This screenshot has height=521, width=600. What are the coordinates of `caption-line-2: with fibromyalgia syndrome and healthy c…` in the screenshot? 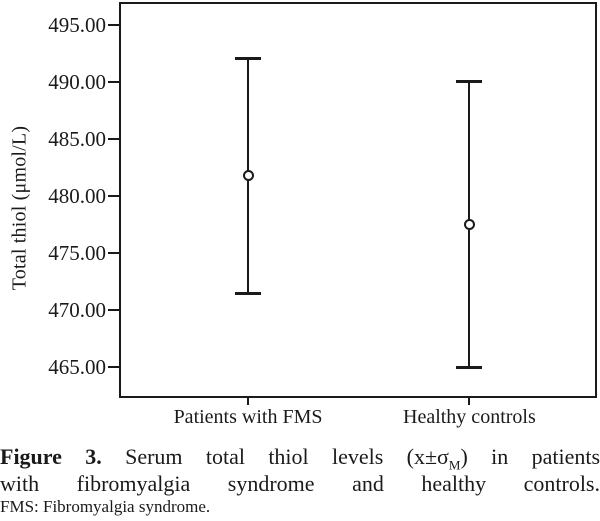 It's located at (300, 483).